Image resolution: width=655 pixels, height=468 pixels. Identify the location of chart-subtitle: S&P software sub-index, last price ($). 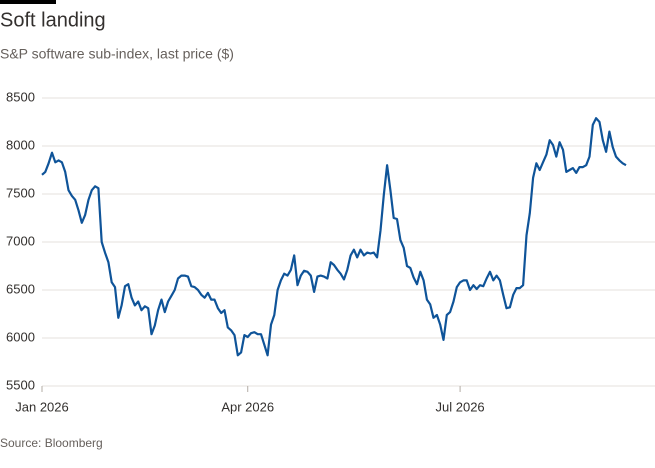
(117, 54).